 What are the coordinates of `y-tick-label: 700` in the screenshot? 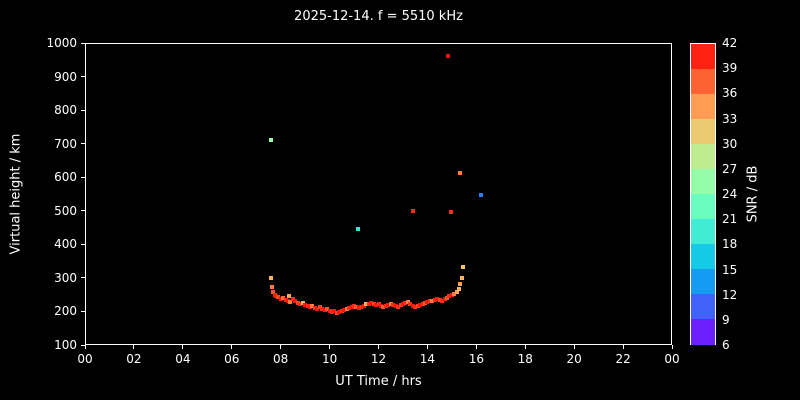 It's located at (65, 143).